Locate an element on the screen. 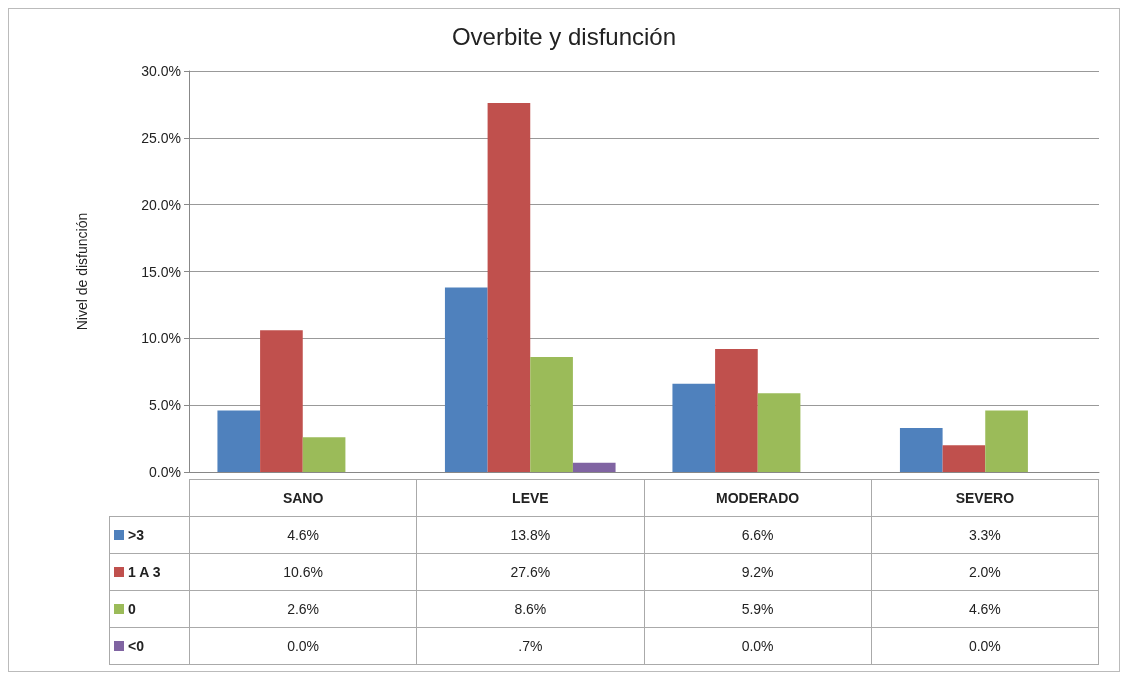  data-label: 2.0% is located at coordinates (985, 572).